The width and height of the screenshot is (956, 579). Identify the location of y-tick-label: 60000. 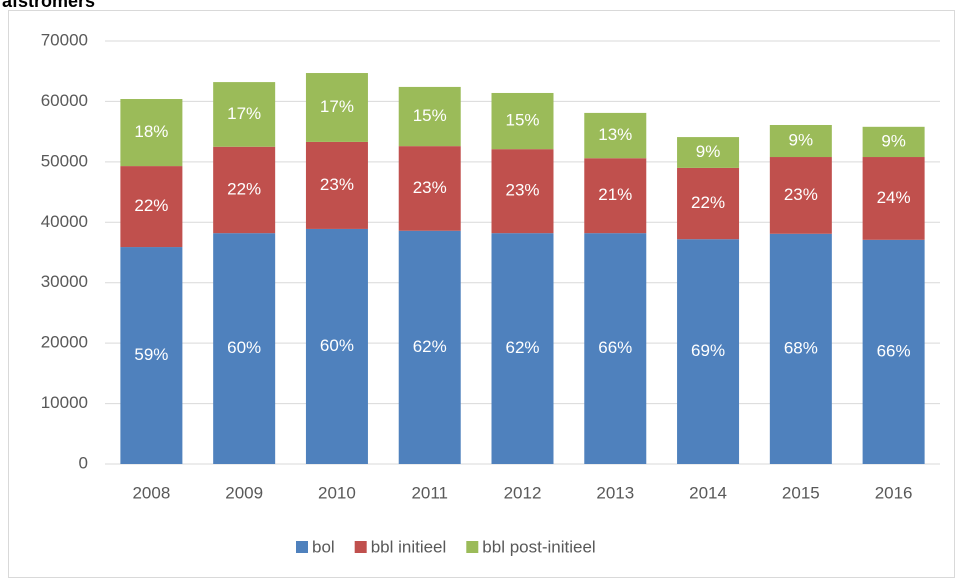
(64, 100).